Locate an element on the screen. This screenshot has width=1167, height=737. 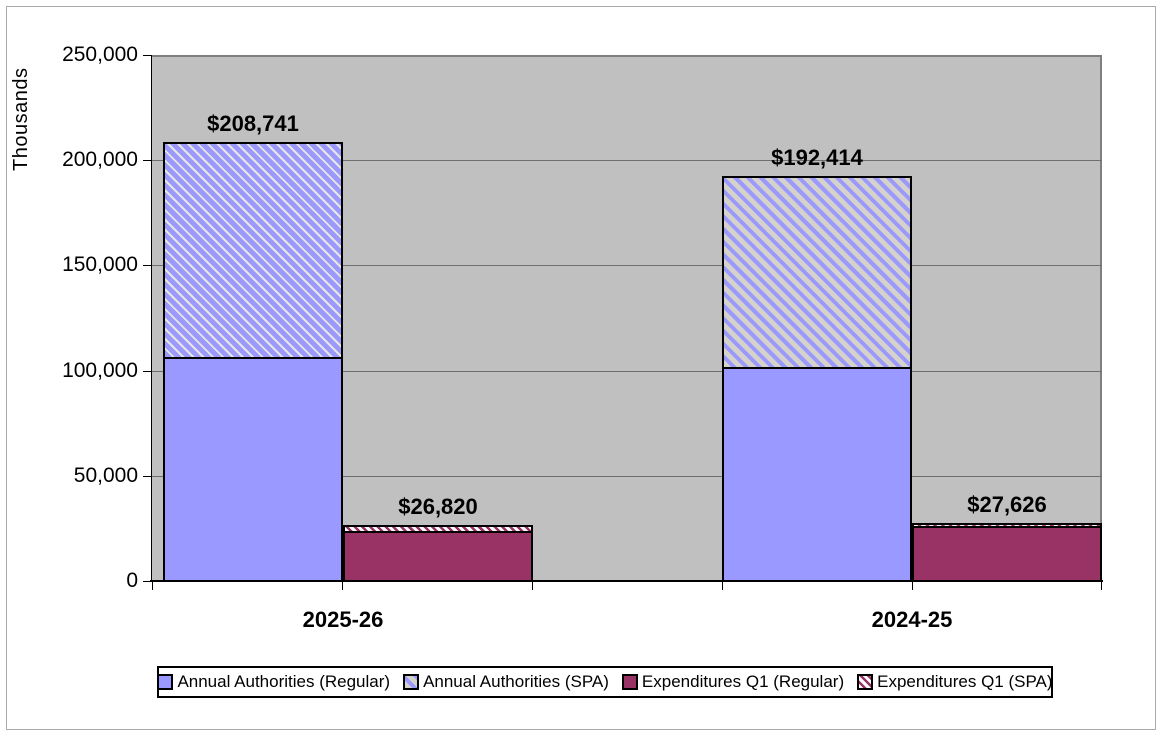
data-label-expenditures_q1-2024-25: $27,626 is located at coordinates (1007, 504).